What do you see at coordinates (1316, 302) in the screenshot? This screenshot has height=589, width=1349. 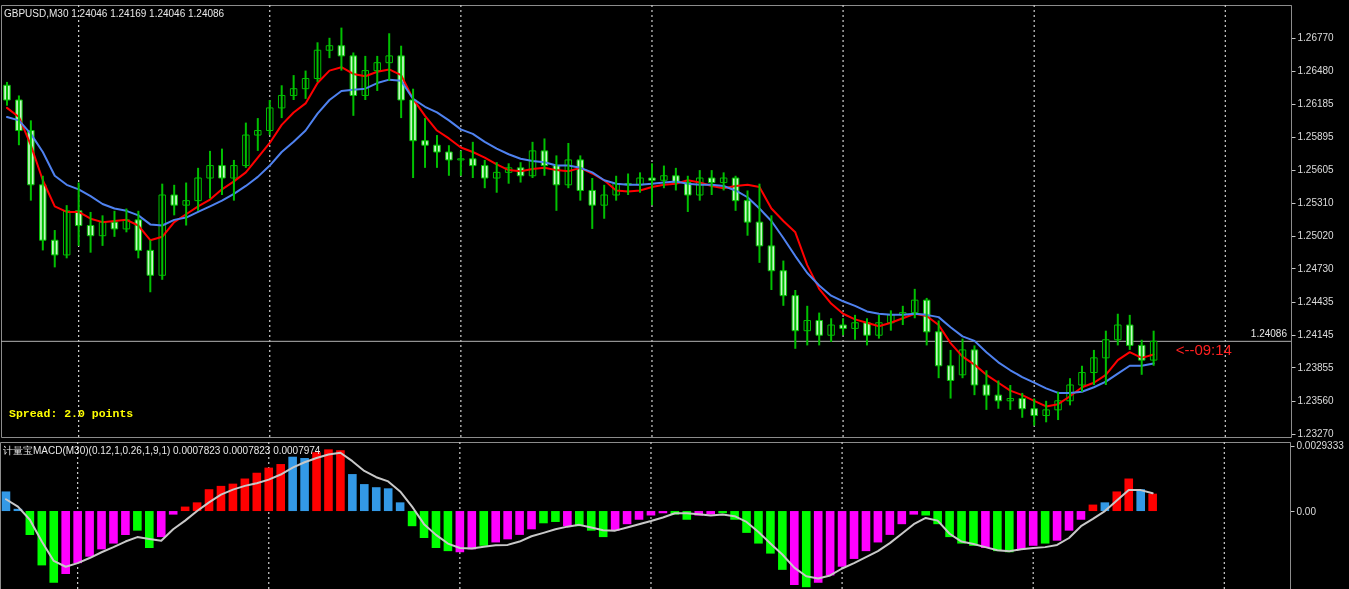 I see `y-tick-label: 1.24435` at bounding box center [1316, 302].